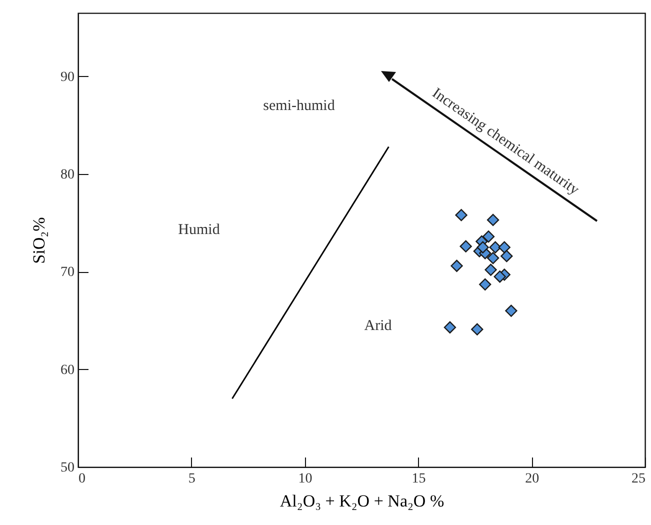 The image size is (651, 525). Describe the element at coordinates (362, 501) in the screenshot. I see `x-axis-title: Al₂O₃ + K₂O + Na₂O %` at that location.